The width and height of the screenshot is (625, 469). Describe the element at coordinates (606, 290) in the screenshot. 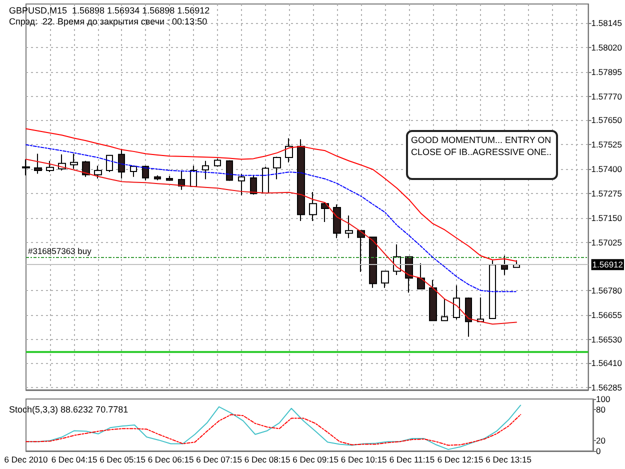

I see `y-tick-label: 1.56780` at that location.